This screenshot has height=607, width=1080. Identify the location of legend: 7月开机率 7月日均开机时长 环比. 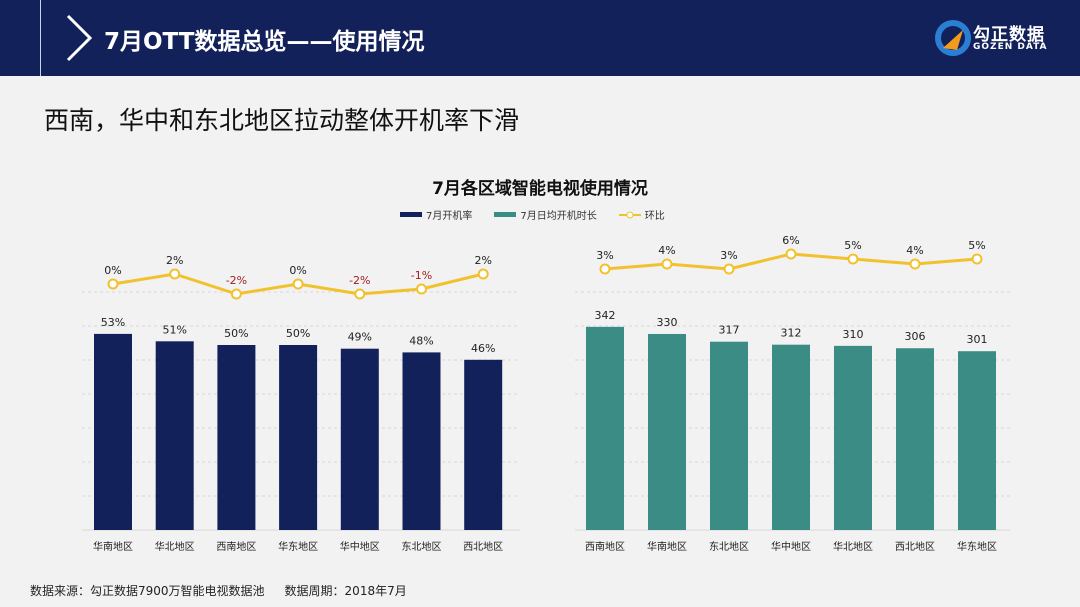
(532, 214).